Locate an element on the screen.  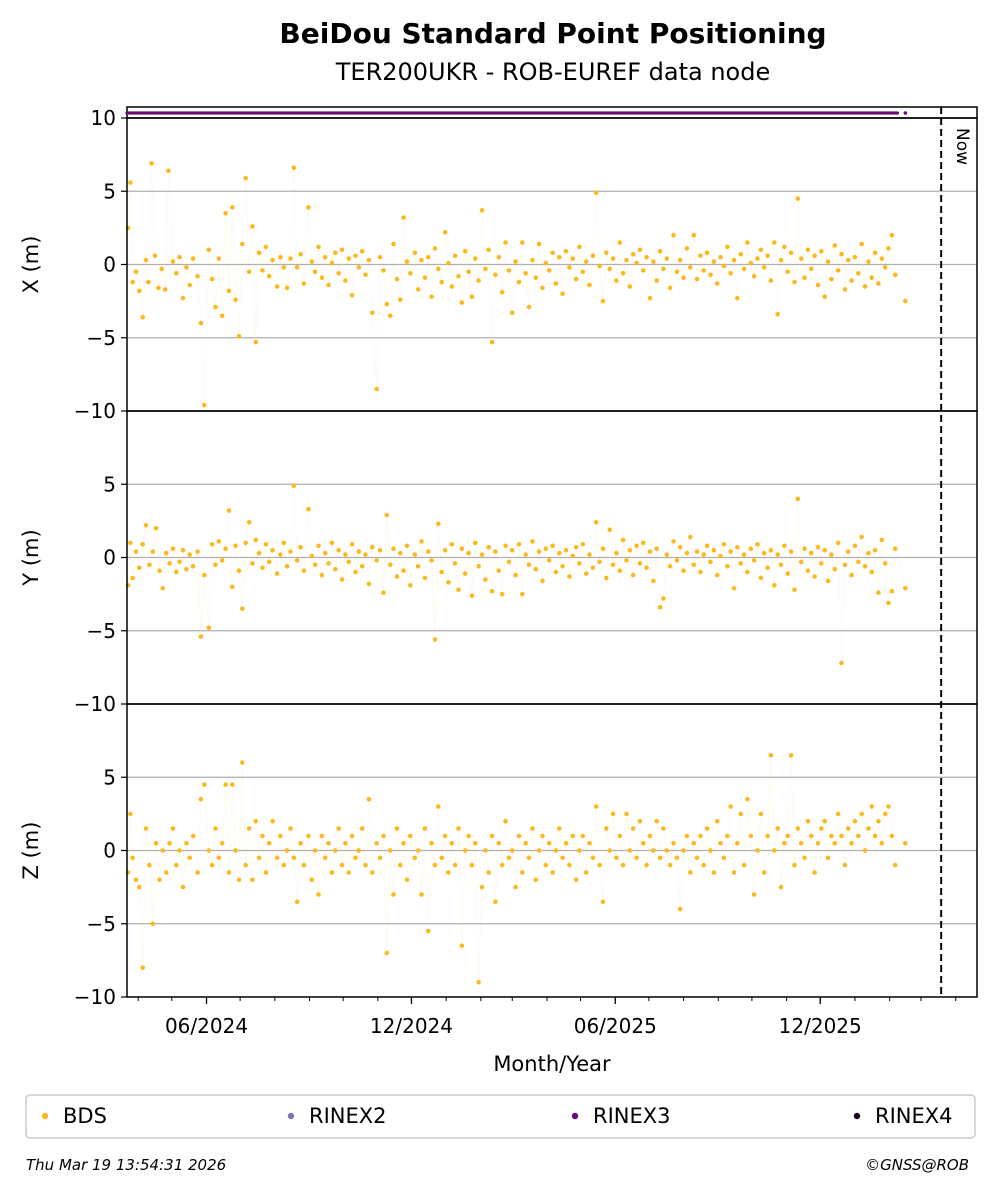
legend-marker is located at coordinates (291, 1116).